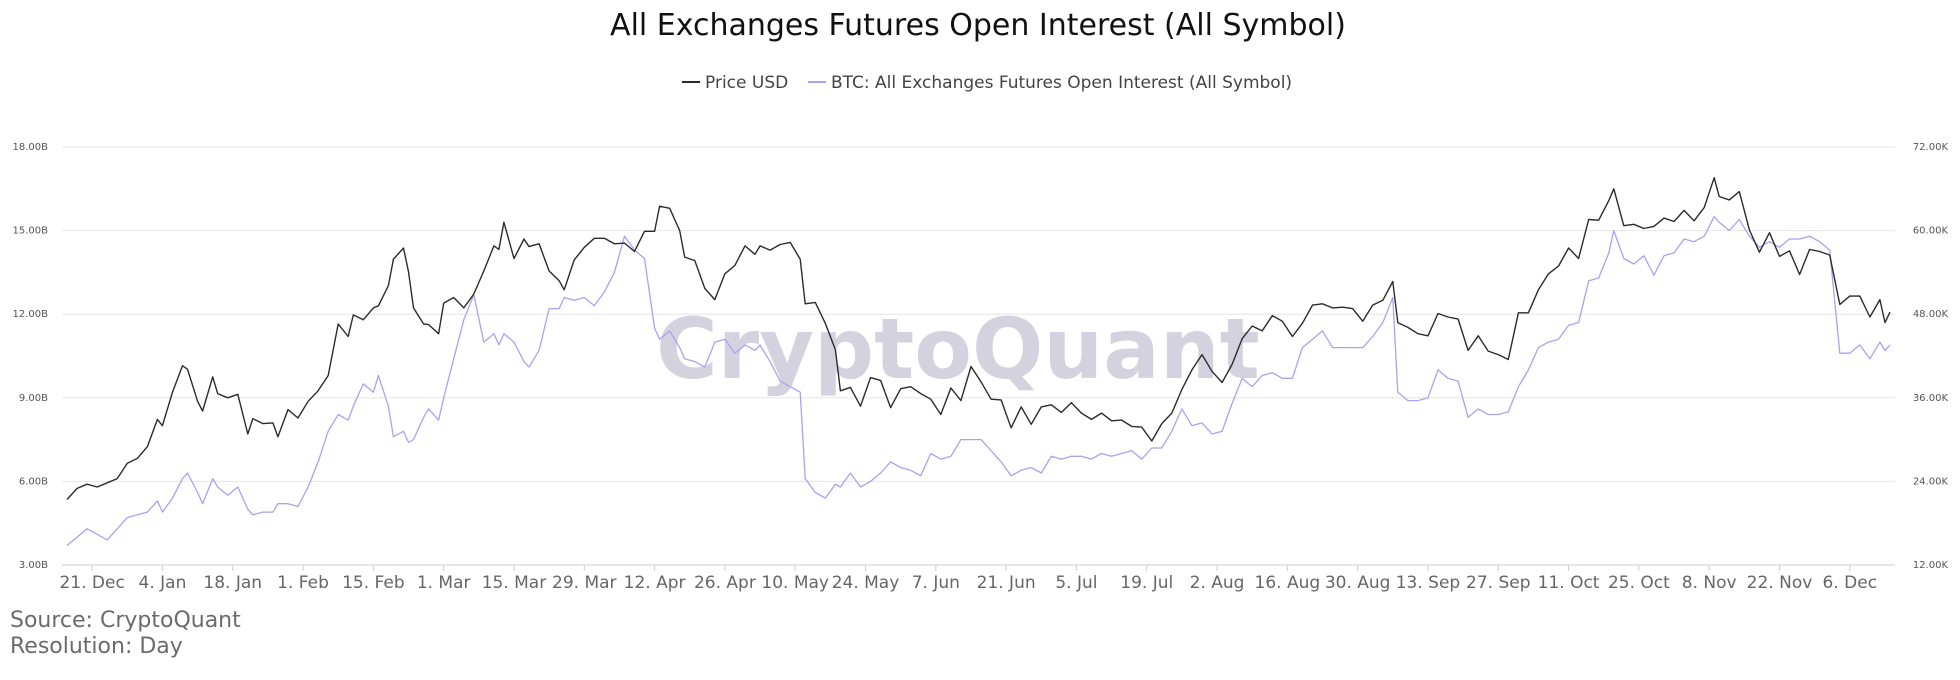  I want to click on source-label: Source: CryptoQuant, so click(125, 620).